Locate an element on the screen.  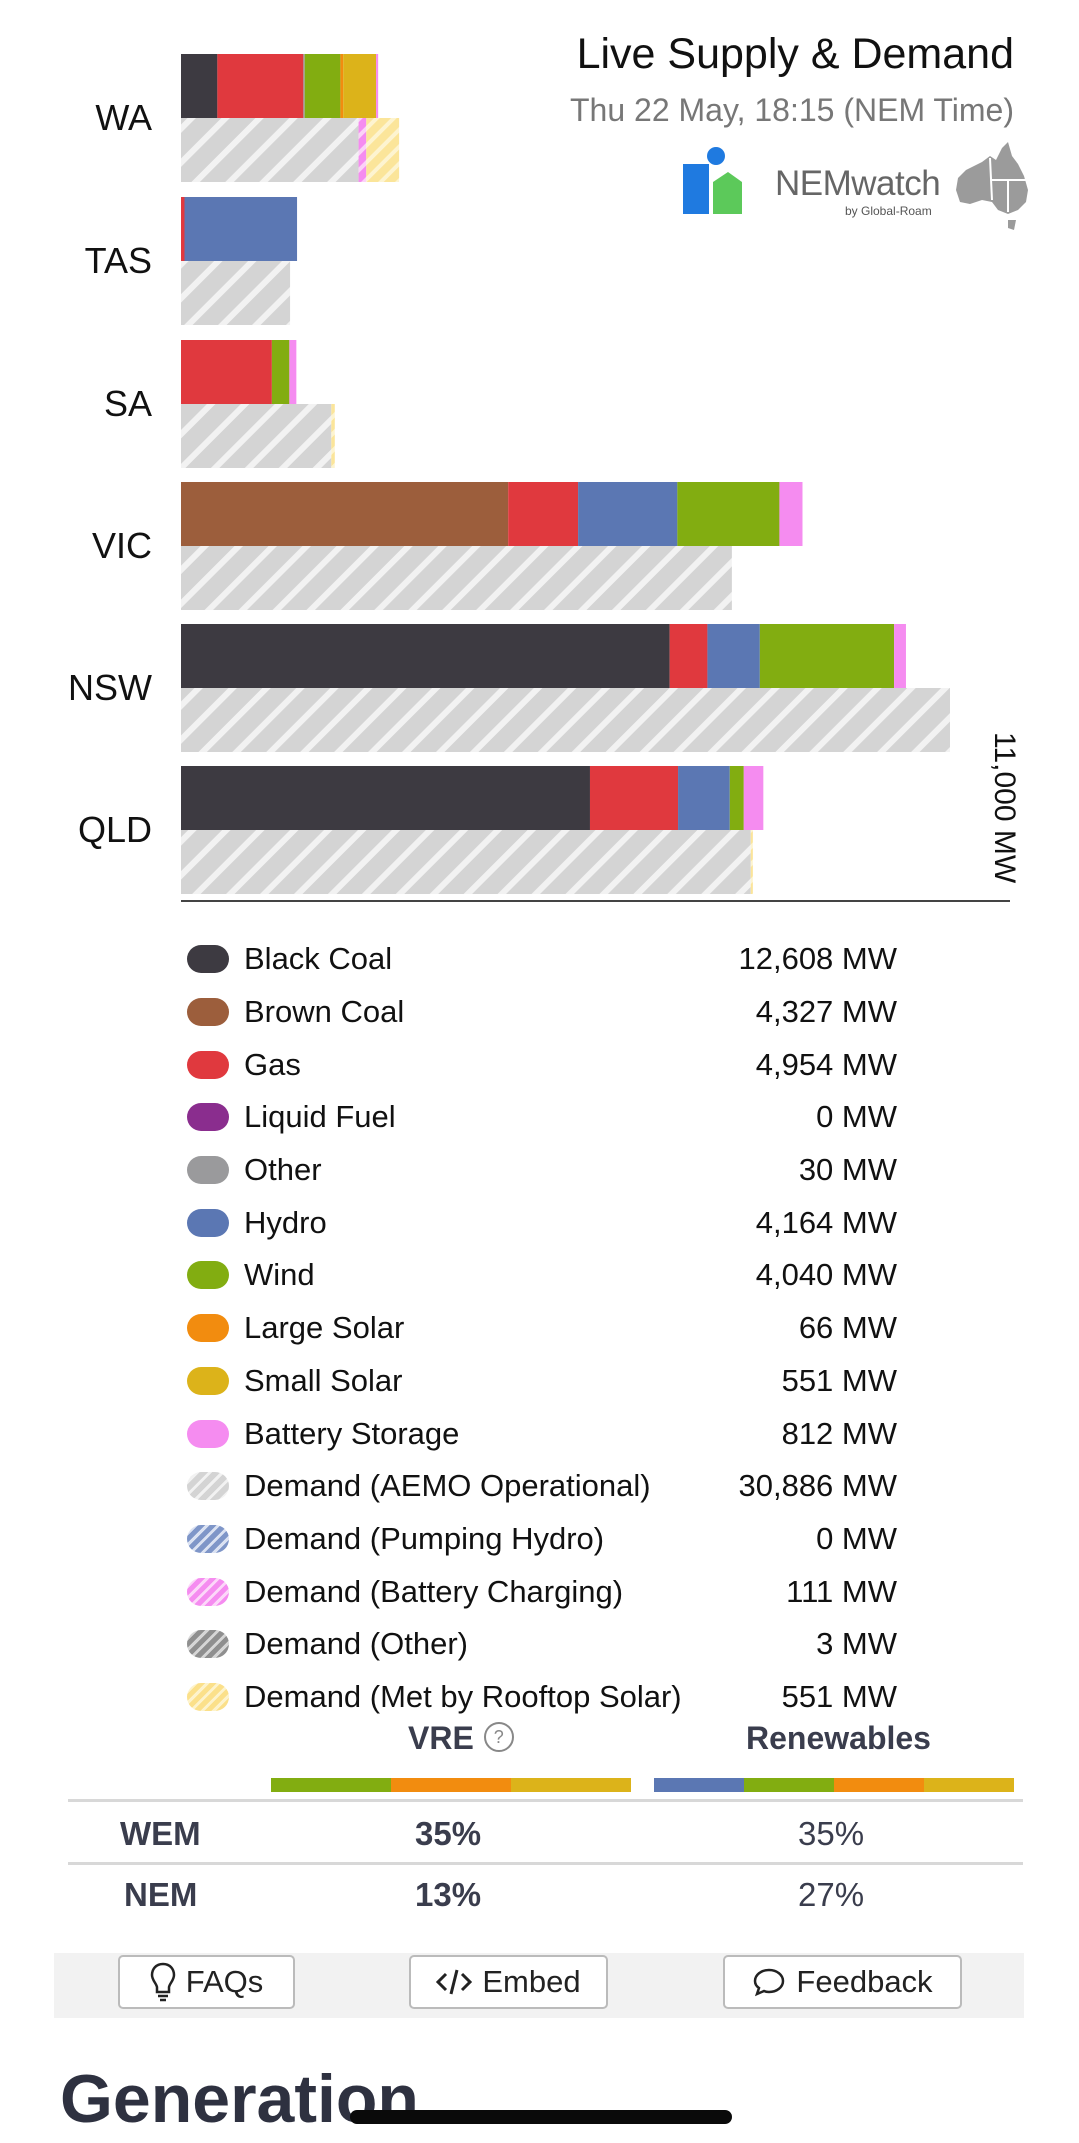
legend-item: Battery Storage 812 MW is located at coordinates (542, 1433).